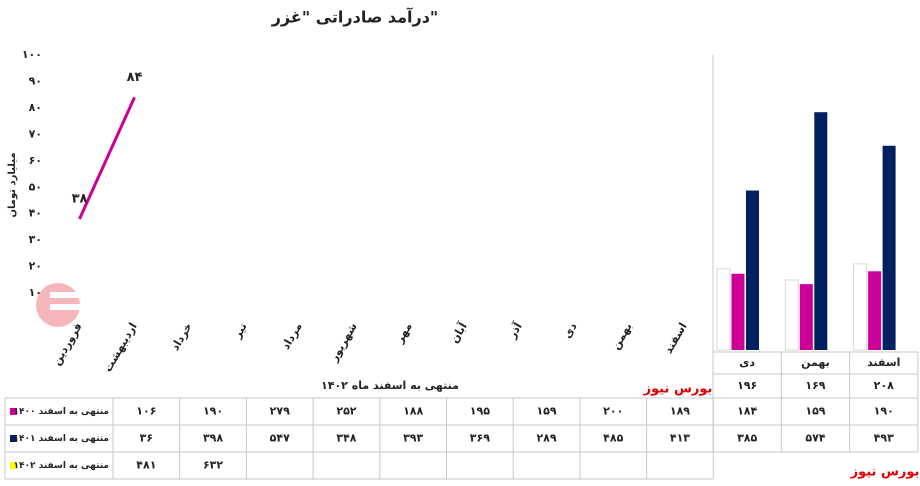 The image size is (920, 486). Describe the element at coordinates (480, 438) in the screenshot. I see `table-cell: ۳۶۹` at that location.